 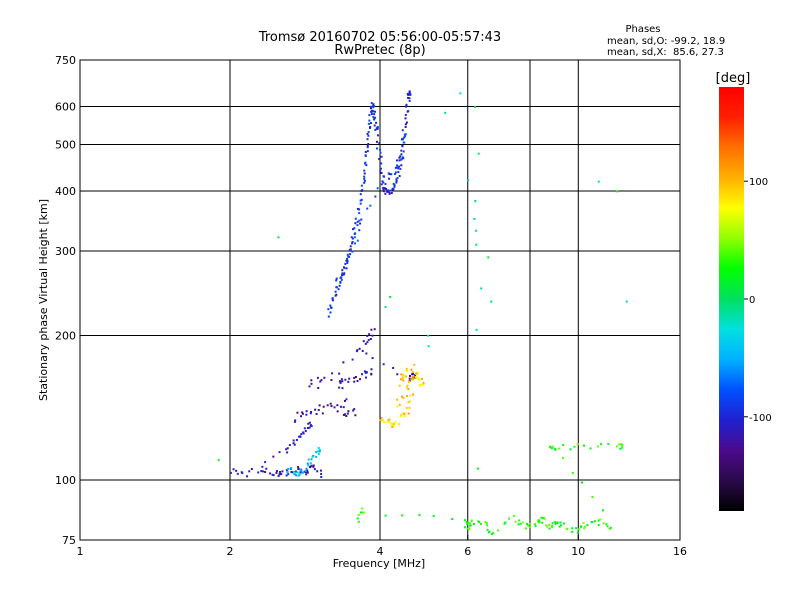 What do you see at coordinates (353, 210) in the screenshot?
I see `series-f-trace-lower` at bounding box center [353, 210].